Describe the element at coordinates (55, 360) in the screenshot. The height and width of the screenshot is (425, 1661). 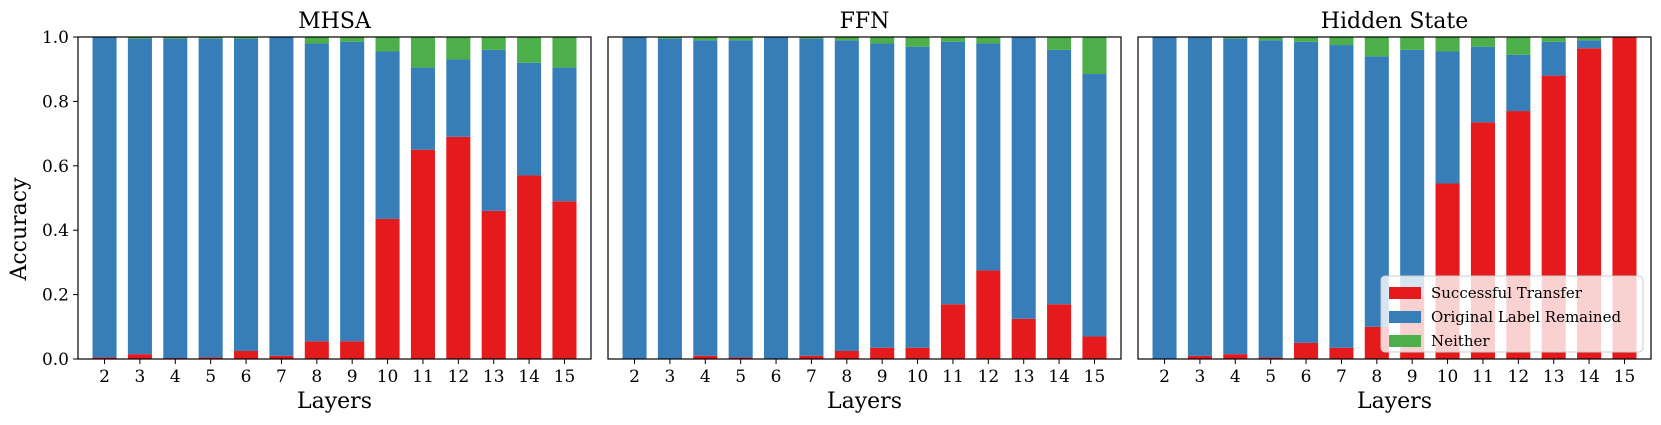
I see `y-tick-label: 0.0` at that location.